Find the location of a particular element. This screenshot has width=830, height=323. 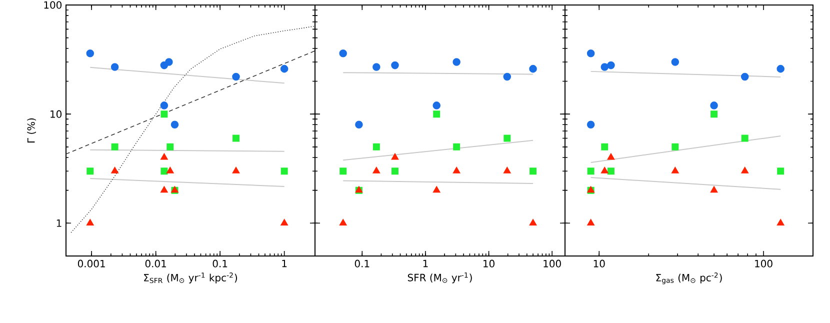

y-tick-label: 1 is located at coordinates (59, 223).